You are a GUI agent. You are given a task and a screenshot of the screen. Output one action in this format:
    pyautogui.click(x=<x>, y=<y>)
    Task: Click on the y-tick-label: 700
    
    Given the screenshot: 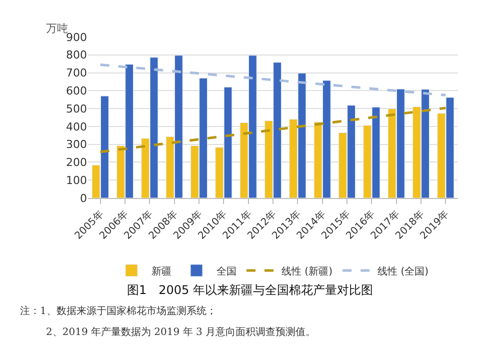 What is the action you would take?
    pyautogui.click(x=76, y=73)
    